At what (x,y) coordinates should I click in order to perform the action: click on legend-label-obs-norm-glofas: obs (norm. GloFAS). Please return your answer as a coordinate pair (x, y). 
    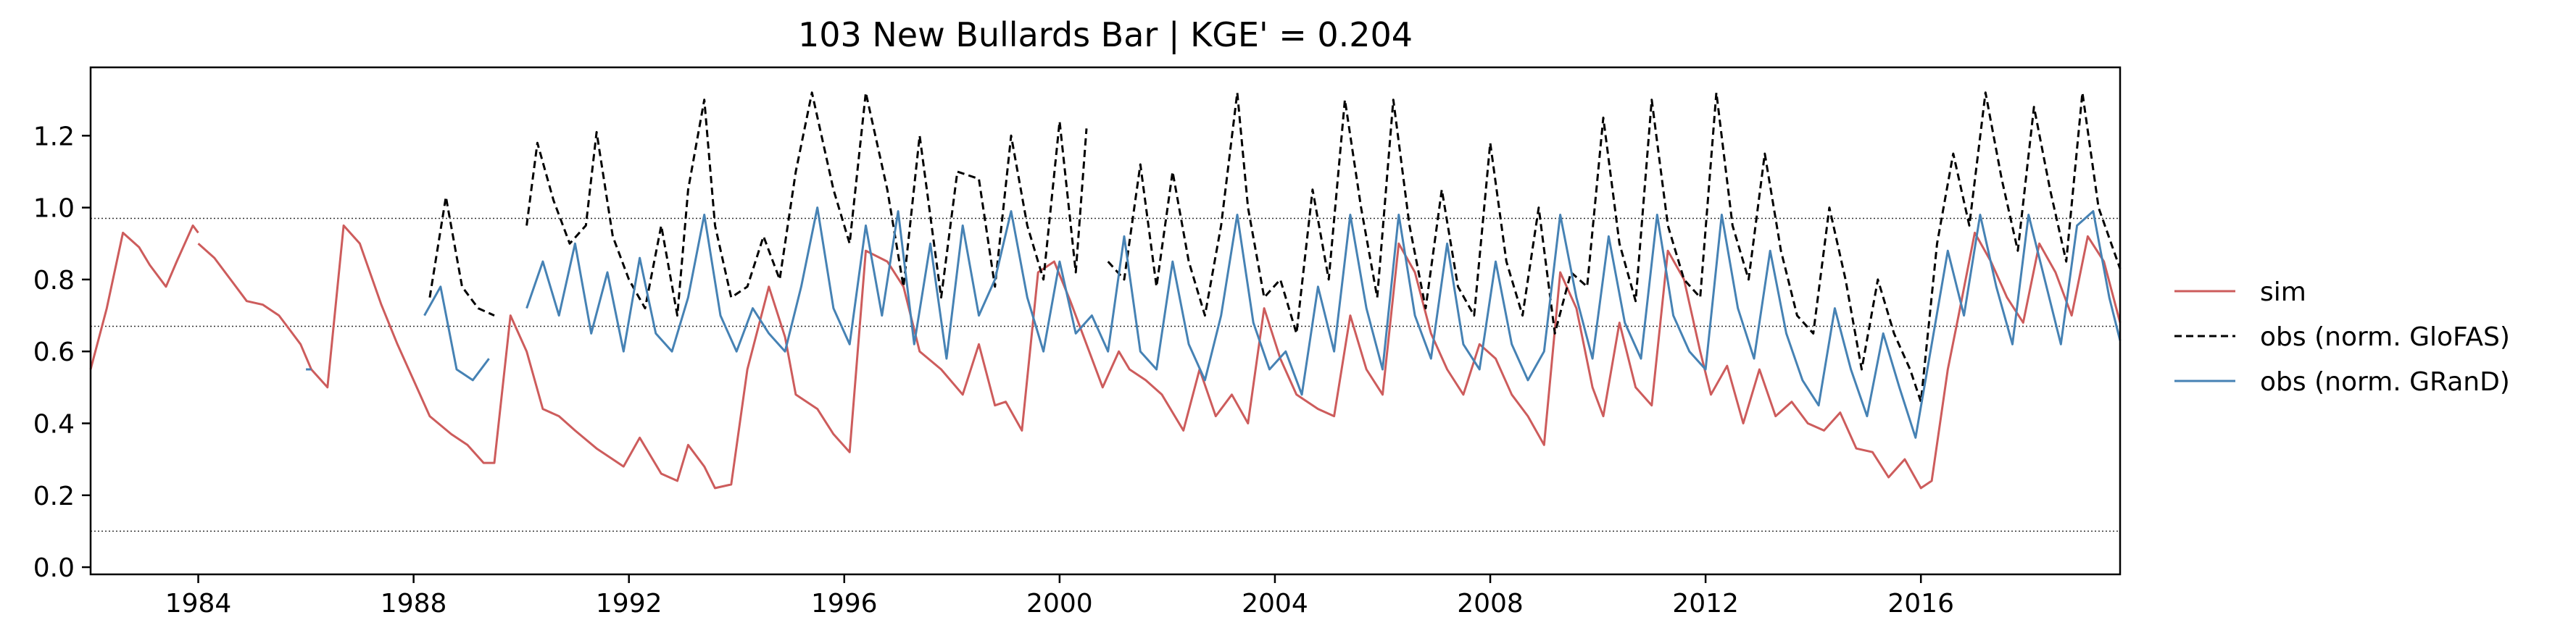
    Looking at the image, I should click on (2385, 337).